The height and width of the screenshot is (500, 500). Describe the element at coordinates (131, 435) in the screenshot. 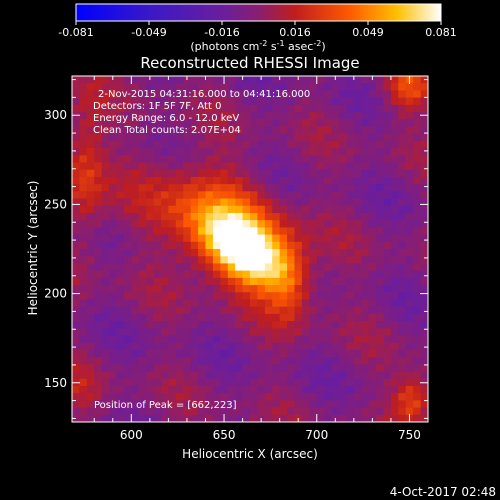

I see `x-tick-label: 600` at that location.